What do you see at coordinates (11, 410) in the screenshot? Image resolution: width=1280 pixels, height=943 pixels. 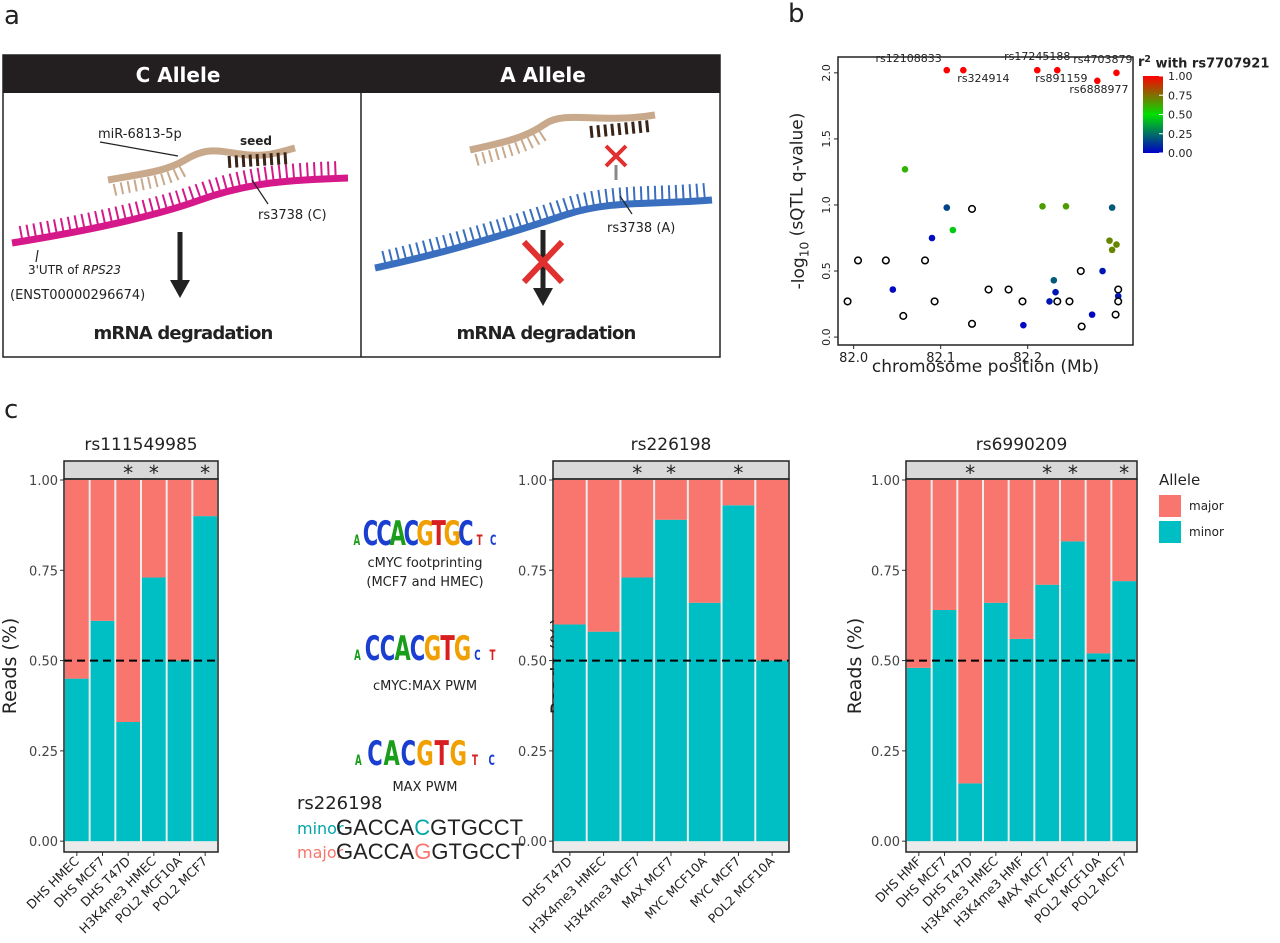 I see `panel-label: c` at bounding box center [11, 410].